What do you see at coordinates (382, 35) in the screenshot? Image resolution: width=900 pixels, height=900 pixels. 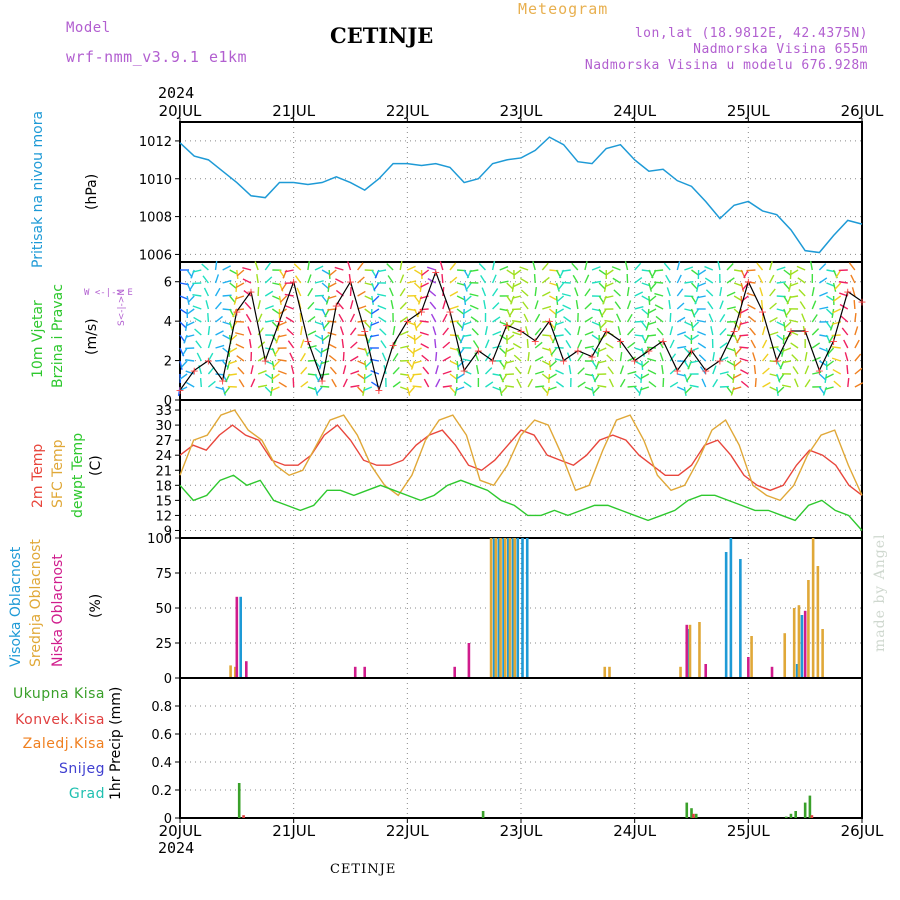 I see `station-title: CETINJE` at bounding box center [382, 35].